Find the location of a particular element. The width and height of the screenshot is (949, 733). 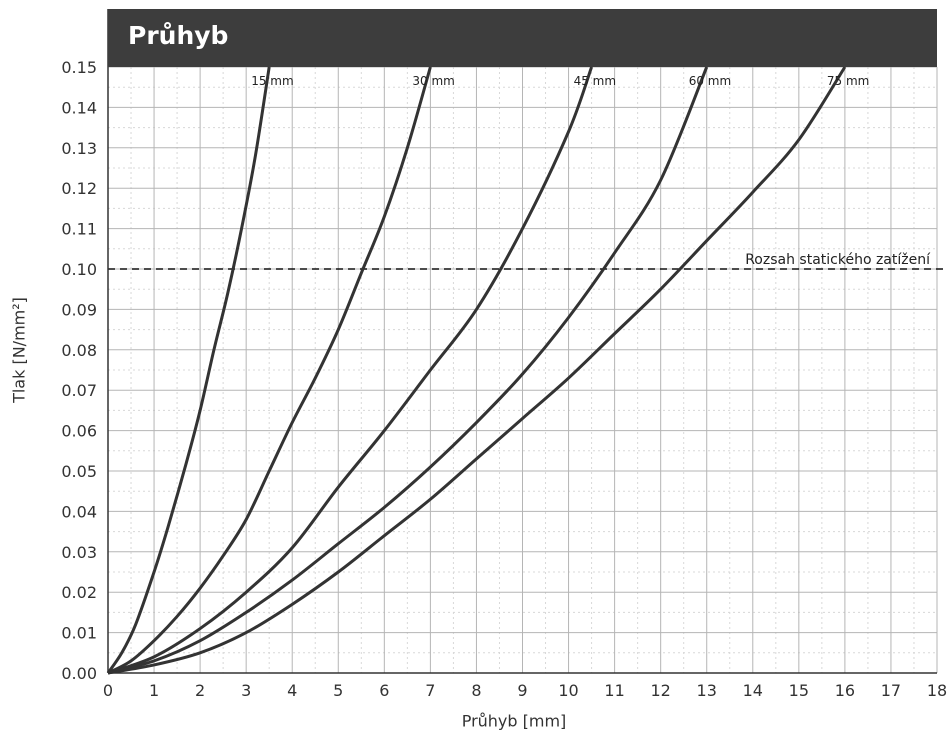

reference-line-label: Rozsah statického zatížení is located at coordinates (838, 260).